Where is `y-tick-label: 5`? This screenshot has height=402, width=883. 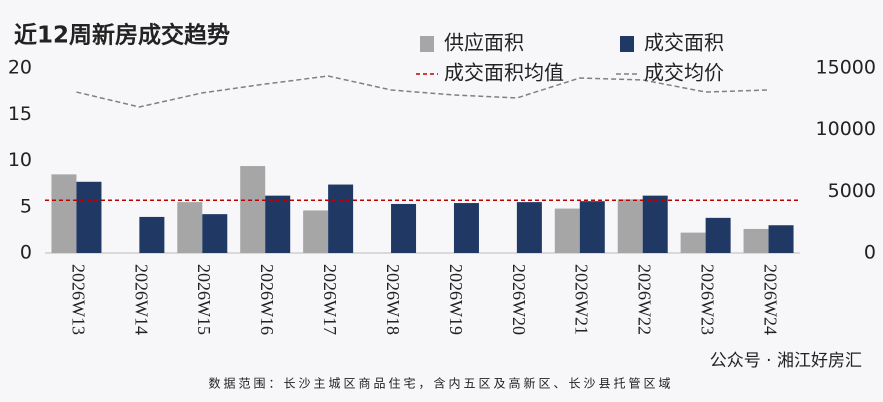
y-tick-label: 5 is located at coordinates (26, 206).